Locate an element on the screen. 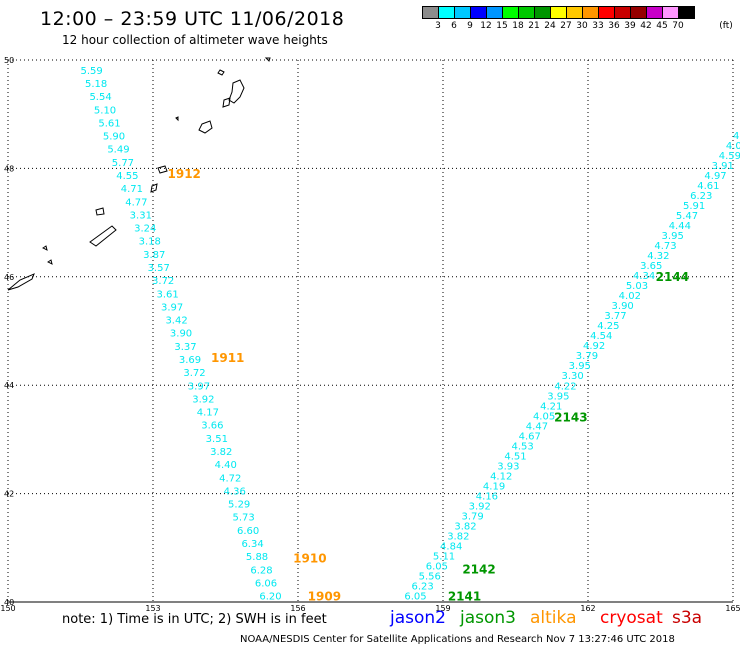  legend-label: 42 is located at coordinates (646, 26).